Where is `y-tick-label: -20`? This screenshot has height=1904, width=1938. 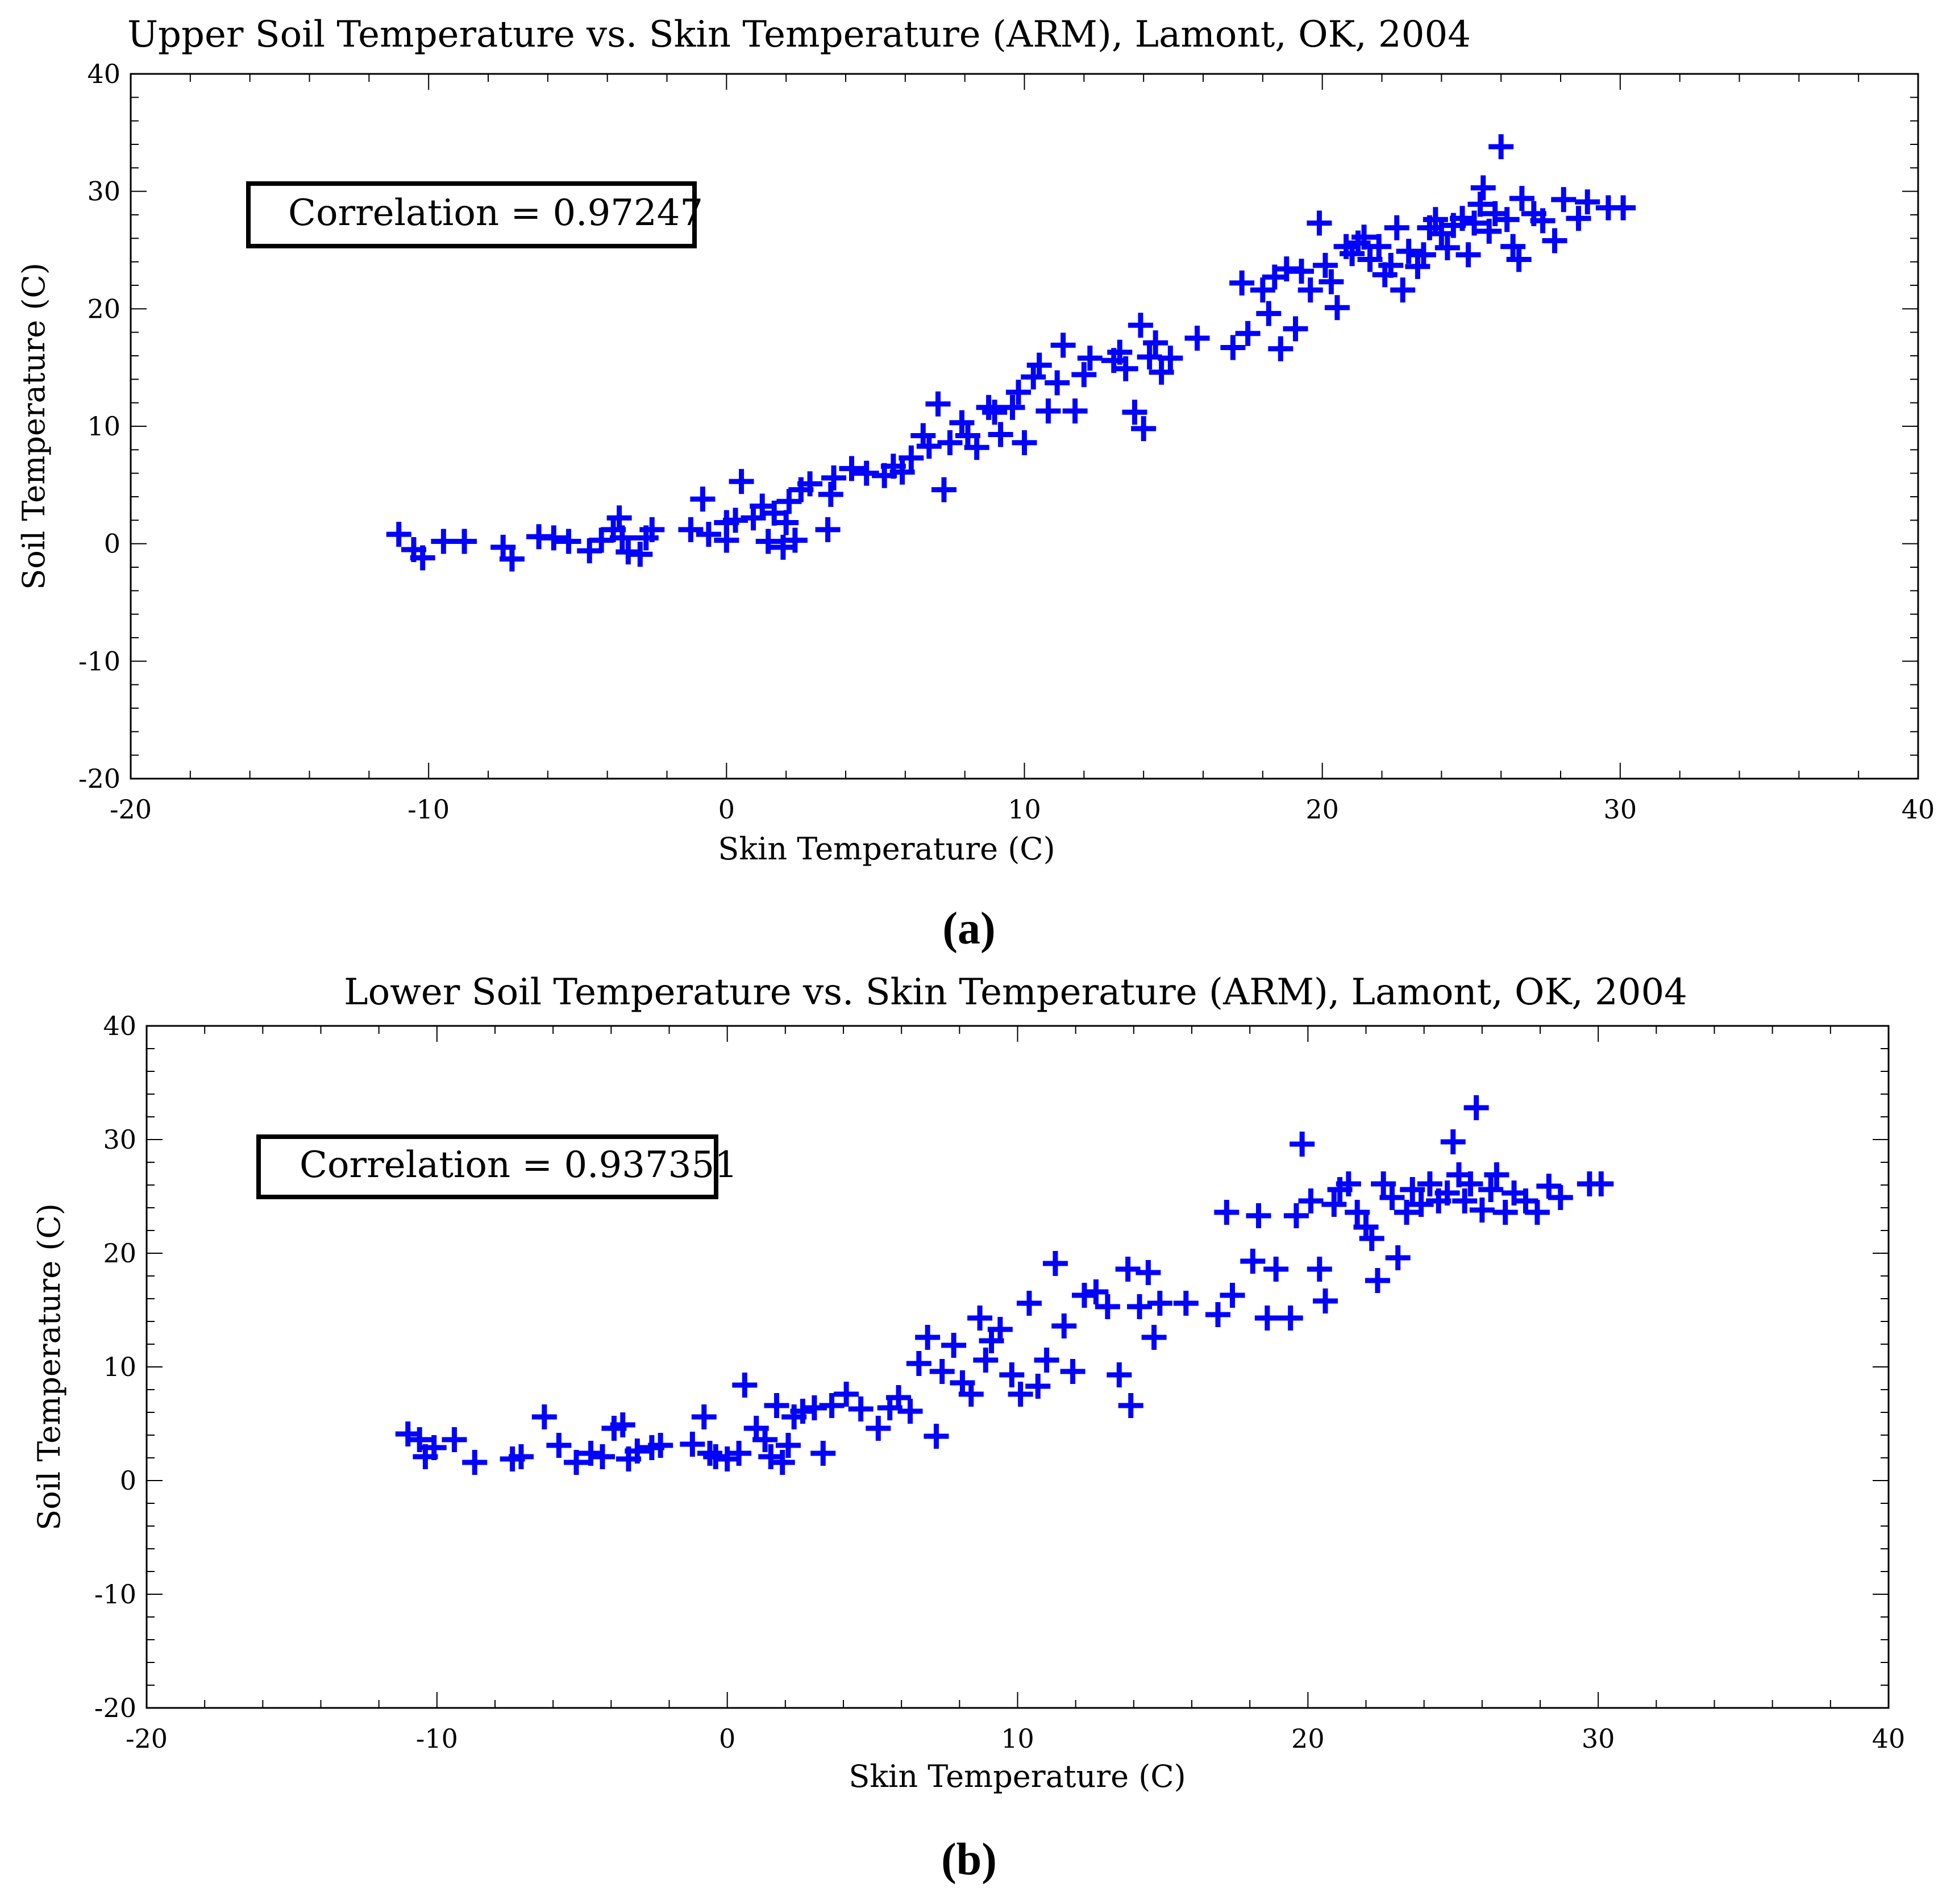
y-tick-label: -20 is located at coordinates (99, 778).